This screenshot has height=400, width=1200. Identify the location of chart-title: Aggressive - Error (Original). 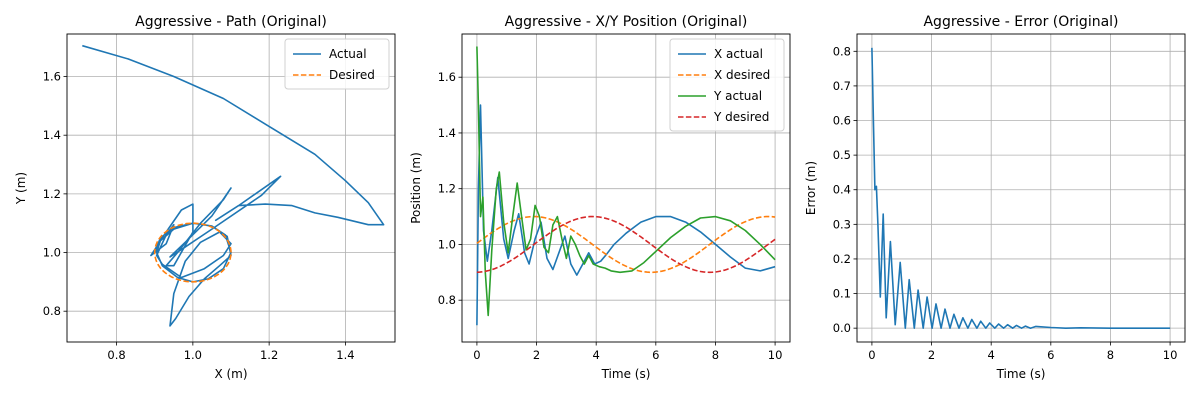
(1020, 22).